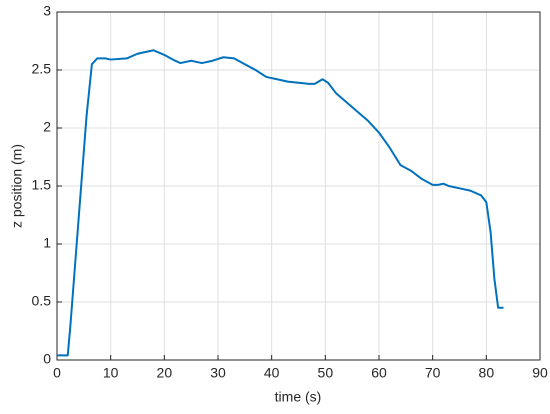 This screenshot has width=550, height=414. I want to click on x-tick-label: 10, so click(111, 373).